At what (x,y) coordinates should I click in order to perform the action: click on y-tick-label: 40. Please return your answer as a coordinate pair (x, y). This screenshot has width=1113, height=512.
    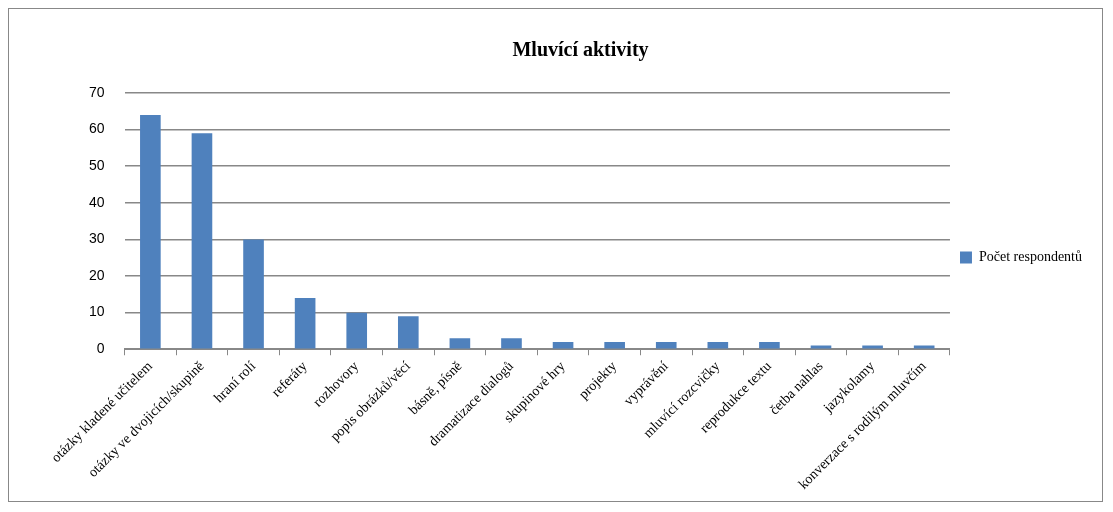
    Looking at the image, I should click on (96, 201).